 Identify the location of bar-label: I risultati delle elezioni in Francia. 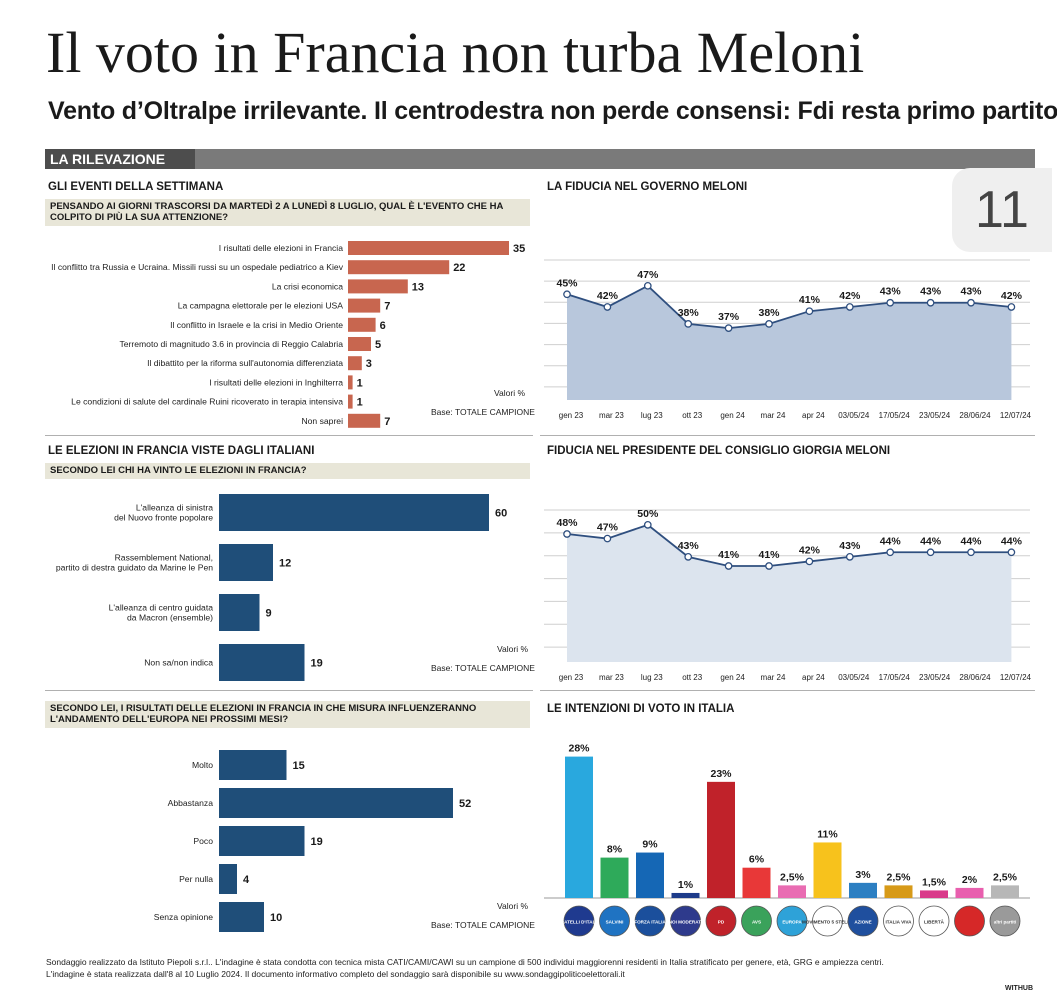
(281, 248).